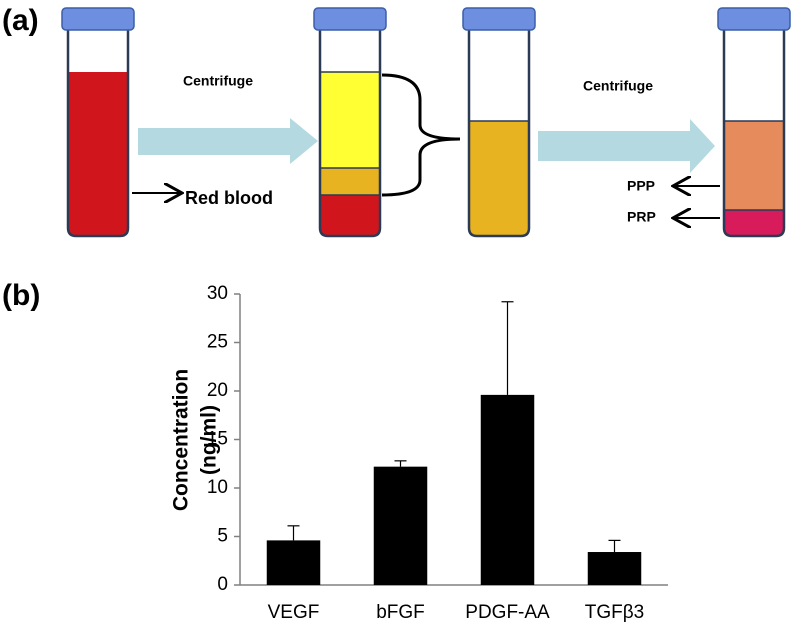 This screenshot has width=791, height=639. I want to click on y-tick-label: 10, so click(217, 487).